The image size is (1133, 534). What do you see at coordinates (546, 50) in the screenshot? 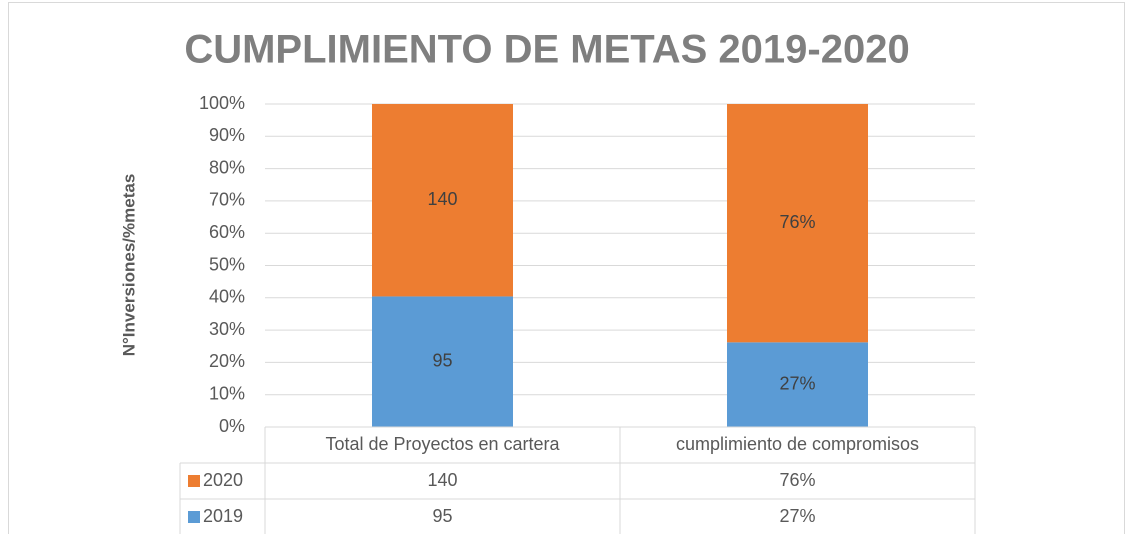
I see `chart-title: CUMPLIMIENTO DE METAS 2019-2020` at bounding box center [546, 50].